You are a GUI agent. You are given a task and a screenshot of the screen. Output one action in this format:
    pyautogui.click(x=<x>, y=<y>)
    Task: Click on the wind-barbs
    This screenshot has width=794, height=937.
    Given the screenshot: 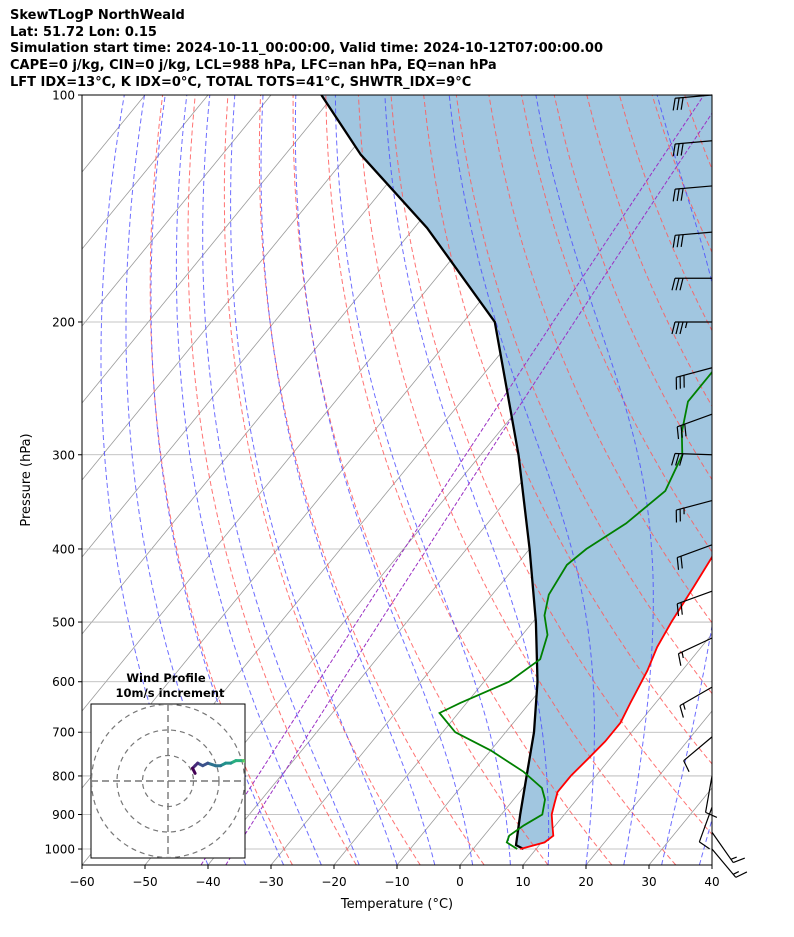 What is the action you would take?
    pyautogui.click(x=709, y=486)
    